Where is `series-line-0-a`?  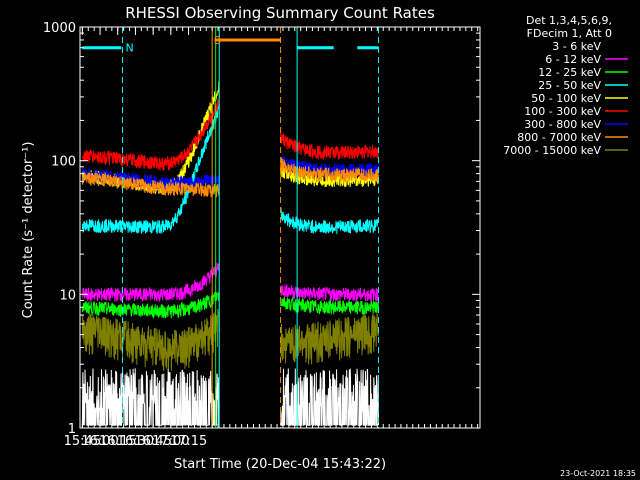
series-line-0-a is located at coordinates (150, 397).